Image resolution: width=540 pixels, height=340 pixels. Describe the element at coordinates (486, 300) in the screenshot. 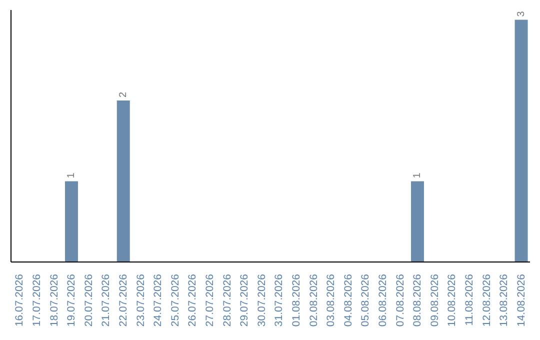

I see `x-tick-label: 12.08.2026` at that location.